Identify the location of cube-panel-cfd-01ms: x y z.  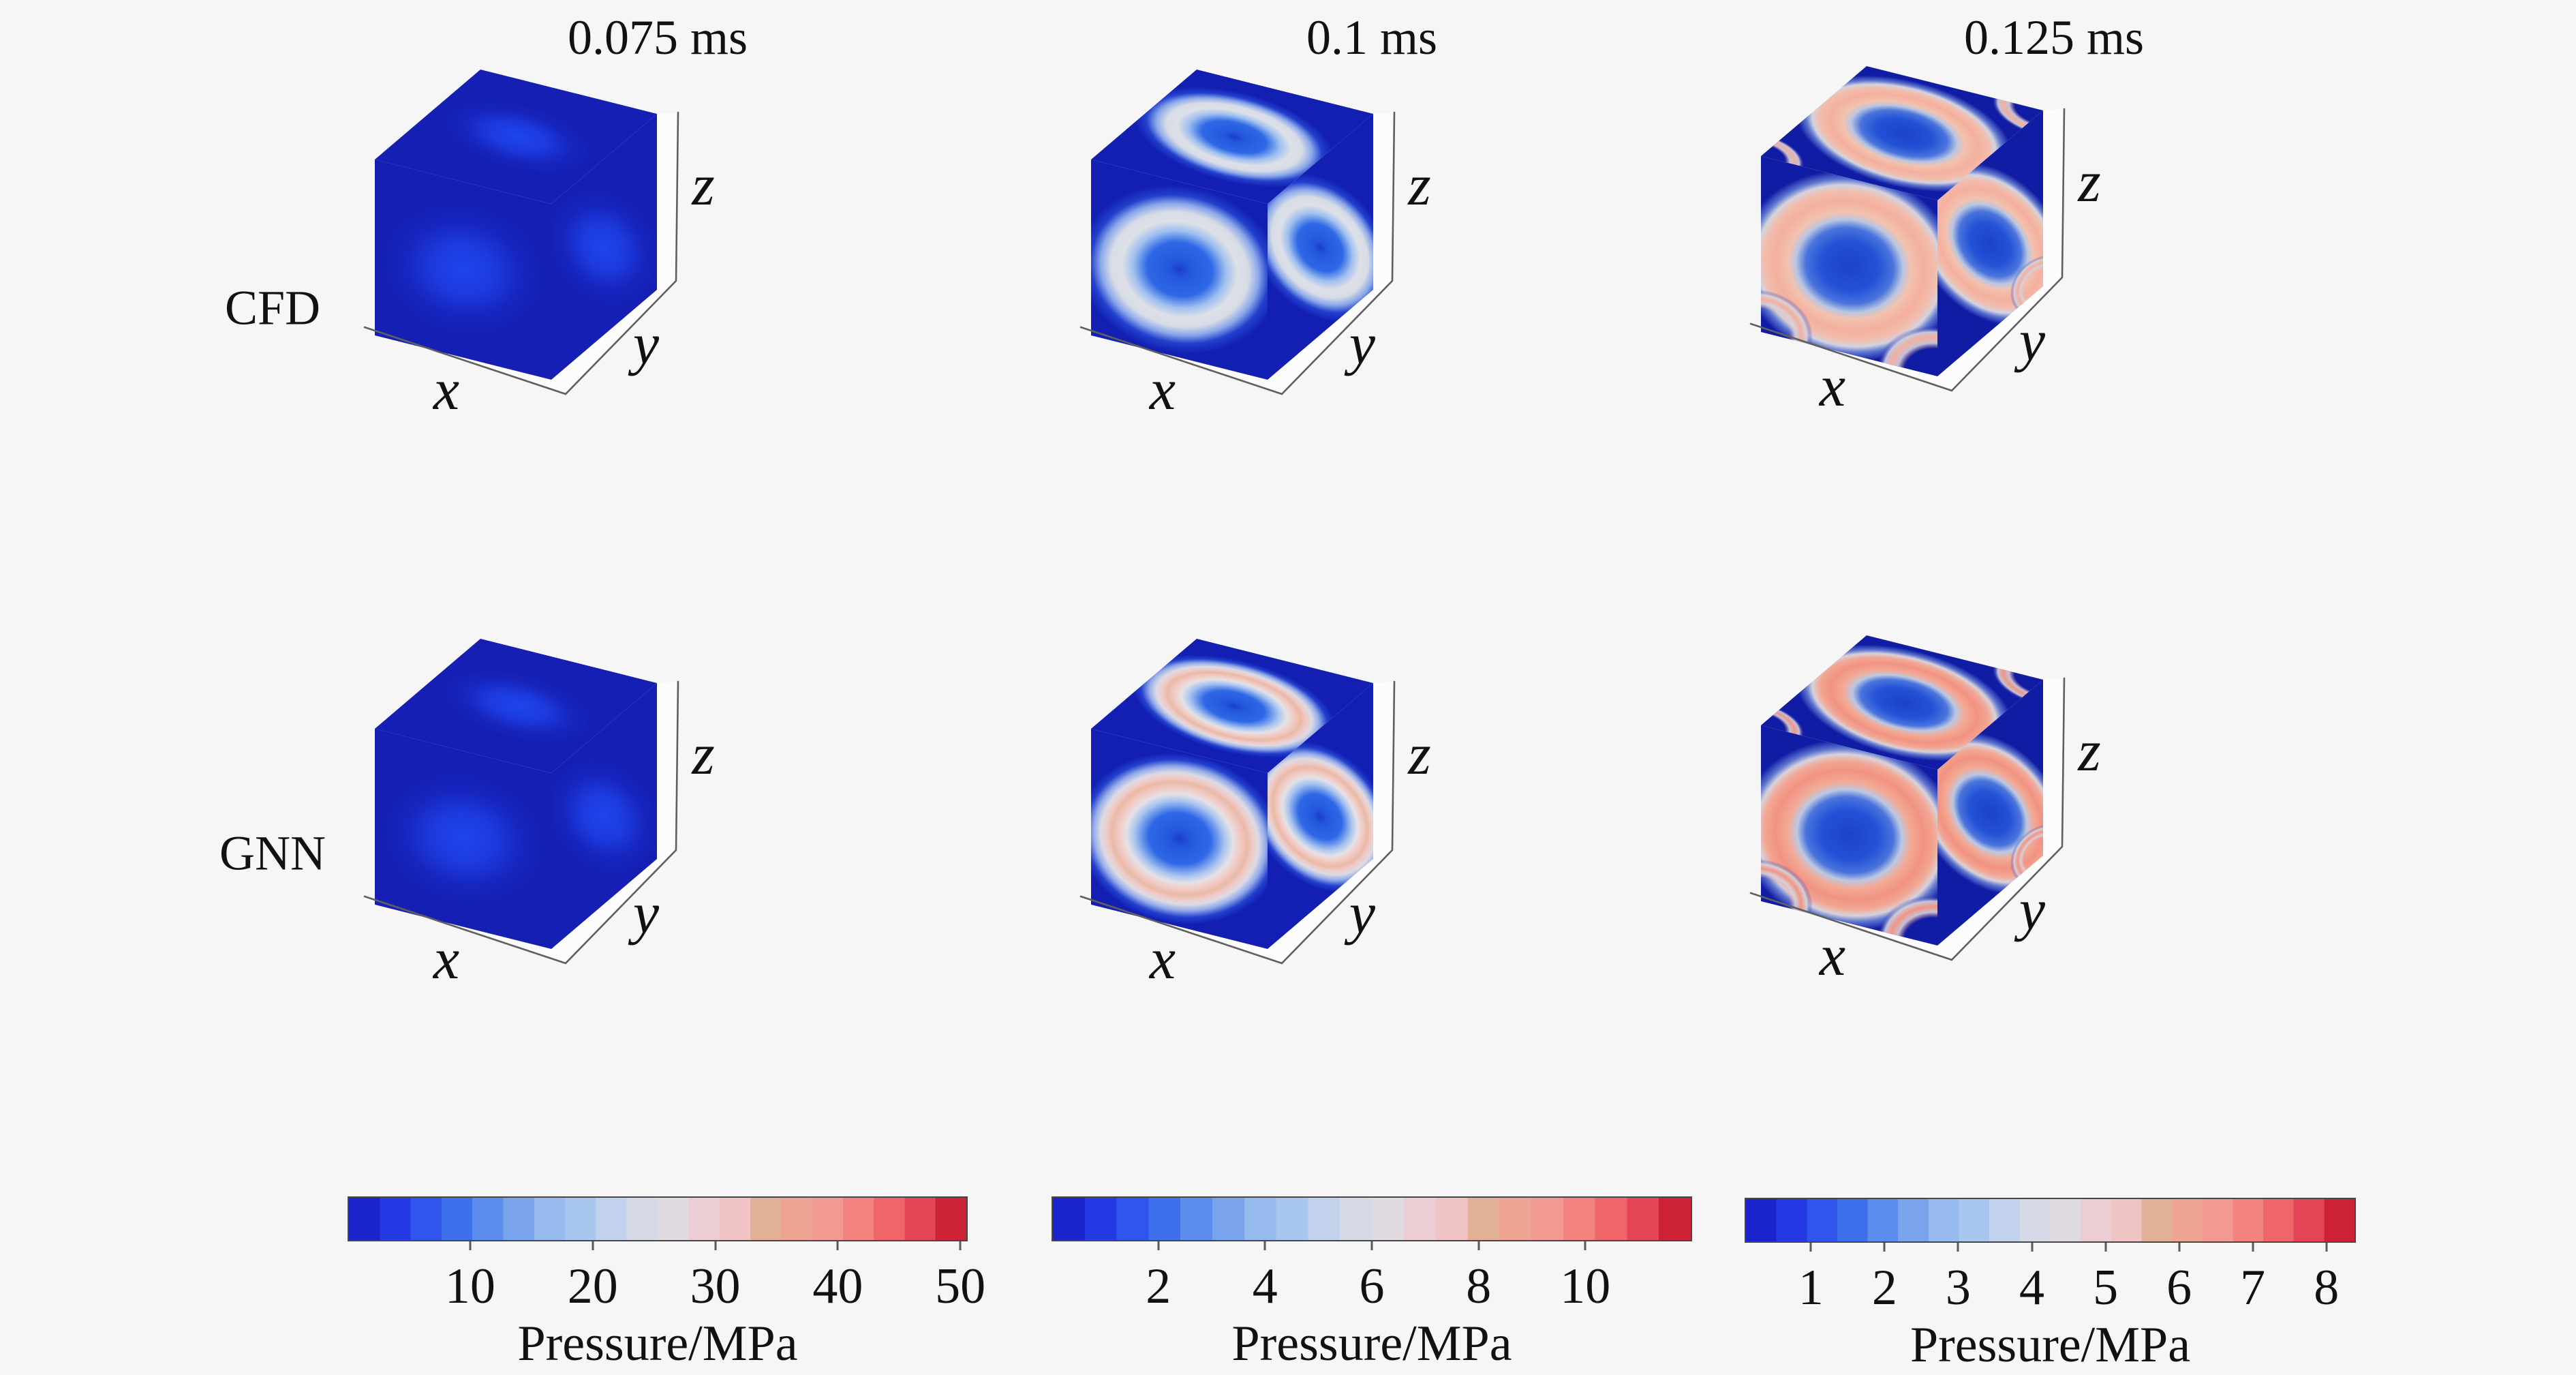
(1255, 246).